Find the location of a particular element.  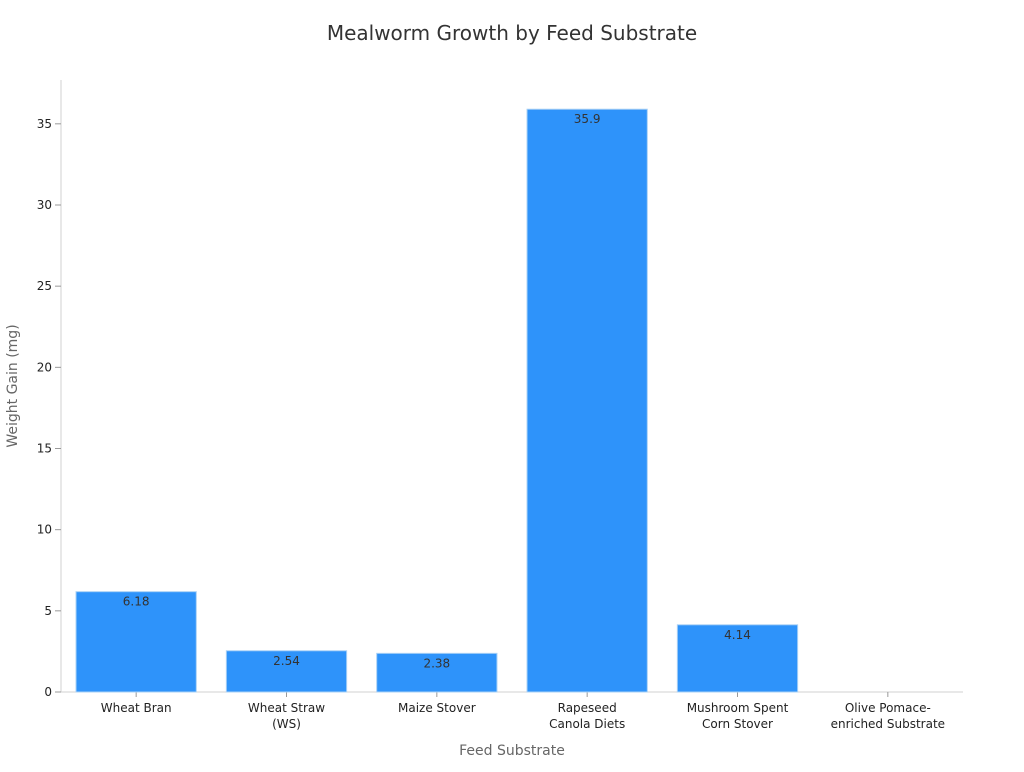

x-tick-label: Mushroom Spent Corn Stover is located at coordinates (738, 716).